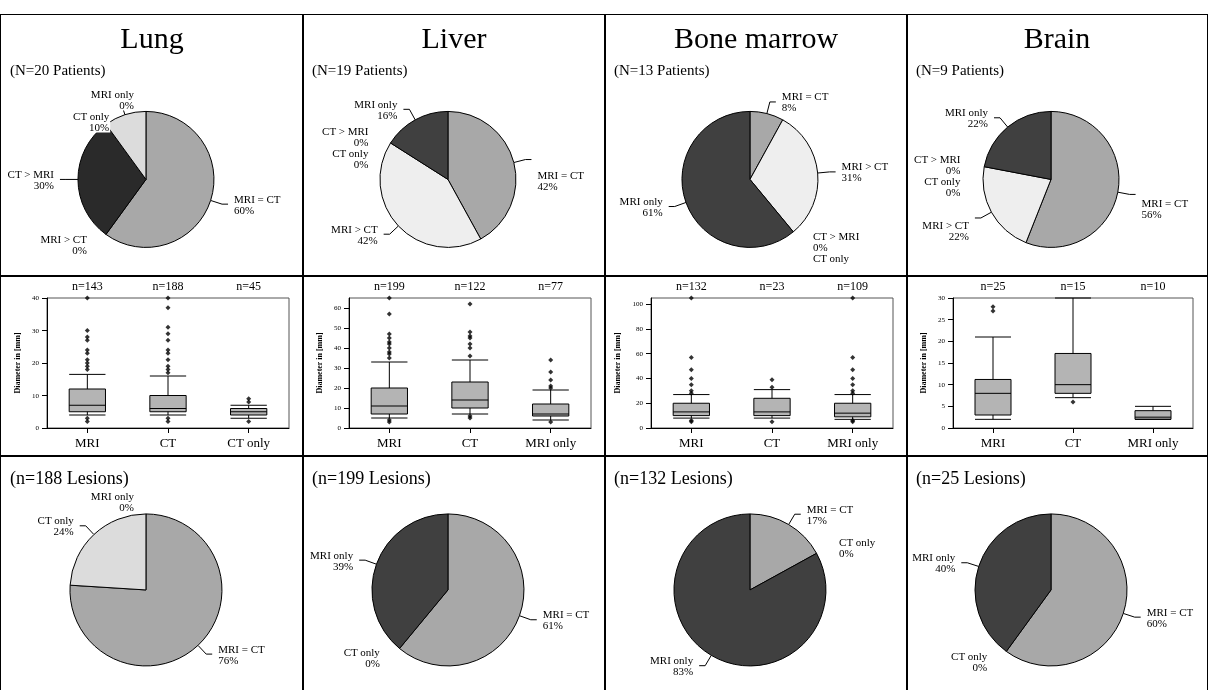  What do you see at coordinates (945, 568) in the screenshot?
I see `data-label: 40%` at bounding box center [945, 568].